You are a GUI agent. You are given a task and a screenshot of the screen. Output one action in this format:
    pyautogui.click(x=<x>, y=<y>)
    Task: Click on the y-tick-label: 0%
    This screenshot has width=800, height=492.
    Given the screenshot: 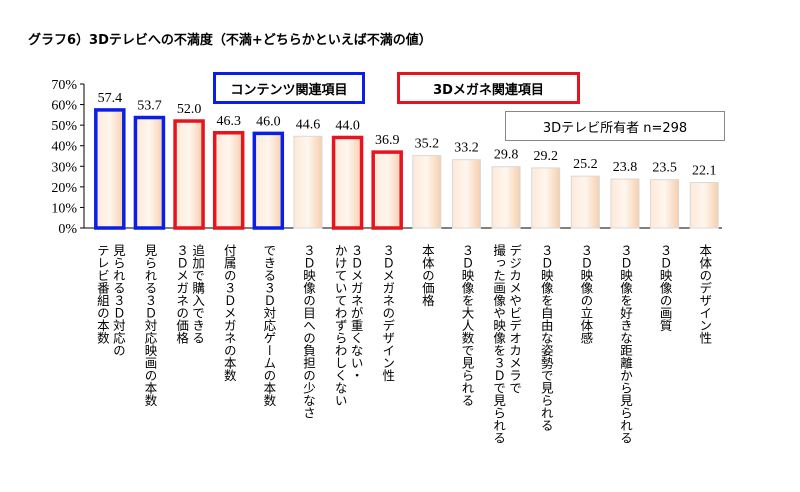 What is the action you would take?
    pyautogui.click(x=67, y=229)
    